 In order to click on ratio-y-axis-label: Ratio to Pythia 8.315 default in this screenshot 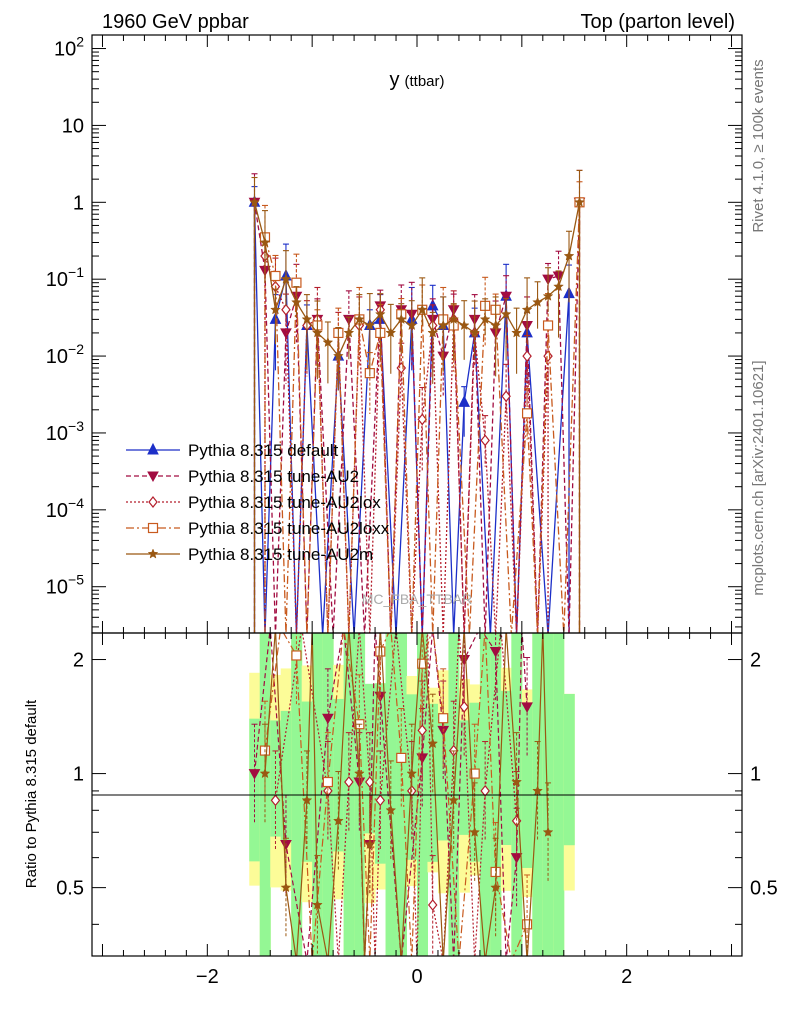, I will do `click(31, 793)`.